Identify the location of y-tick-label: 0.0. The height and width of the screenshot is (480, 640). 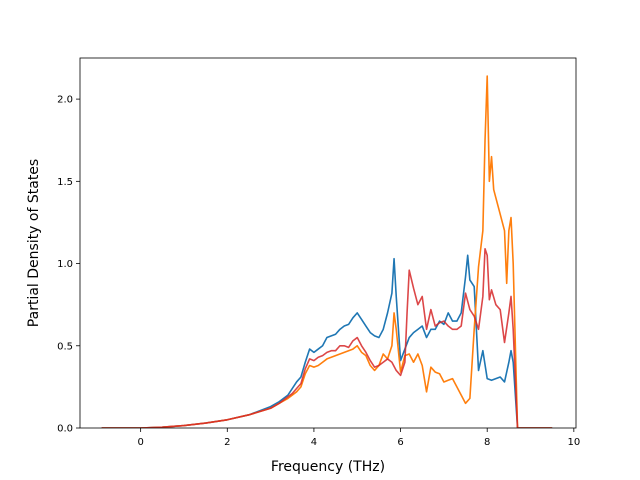
(65, 429).